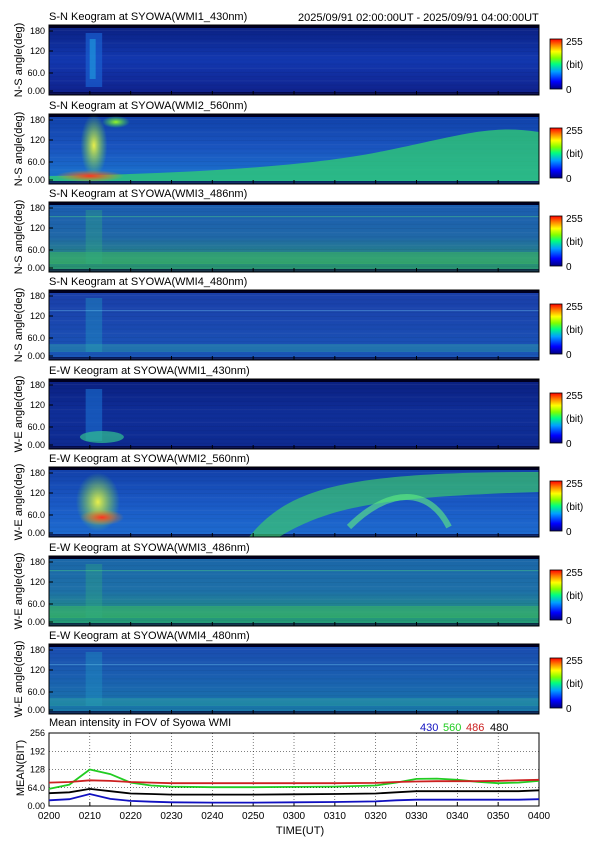 This screenshot has width=595, height=842. What do you see at coordinates (452, 728) in the screenshot?
I see `legend-item-560: 560` at bounding box center [452, 728].